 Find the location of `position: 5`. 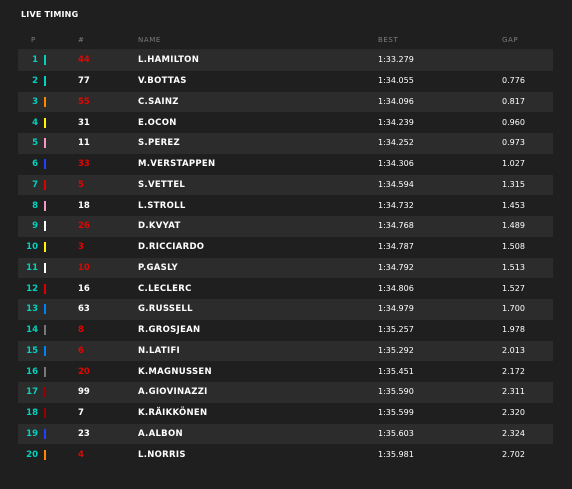

position: 5 is located at coordinates (35, 143).